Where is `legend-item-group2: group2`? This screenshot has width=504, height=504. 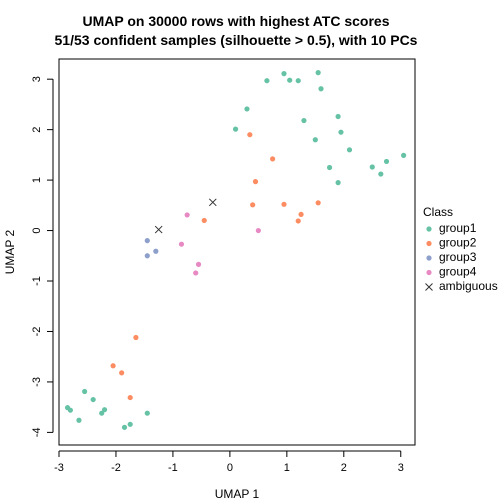
legend-item-group2: group2 is located at coordinates (451, 243).